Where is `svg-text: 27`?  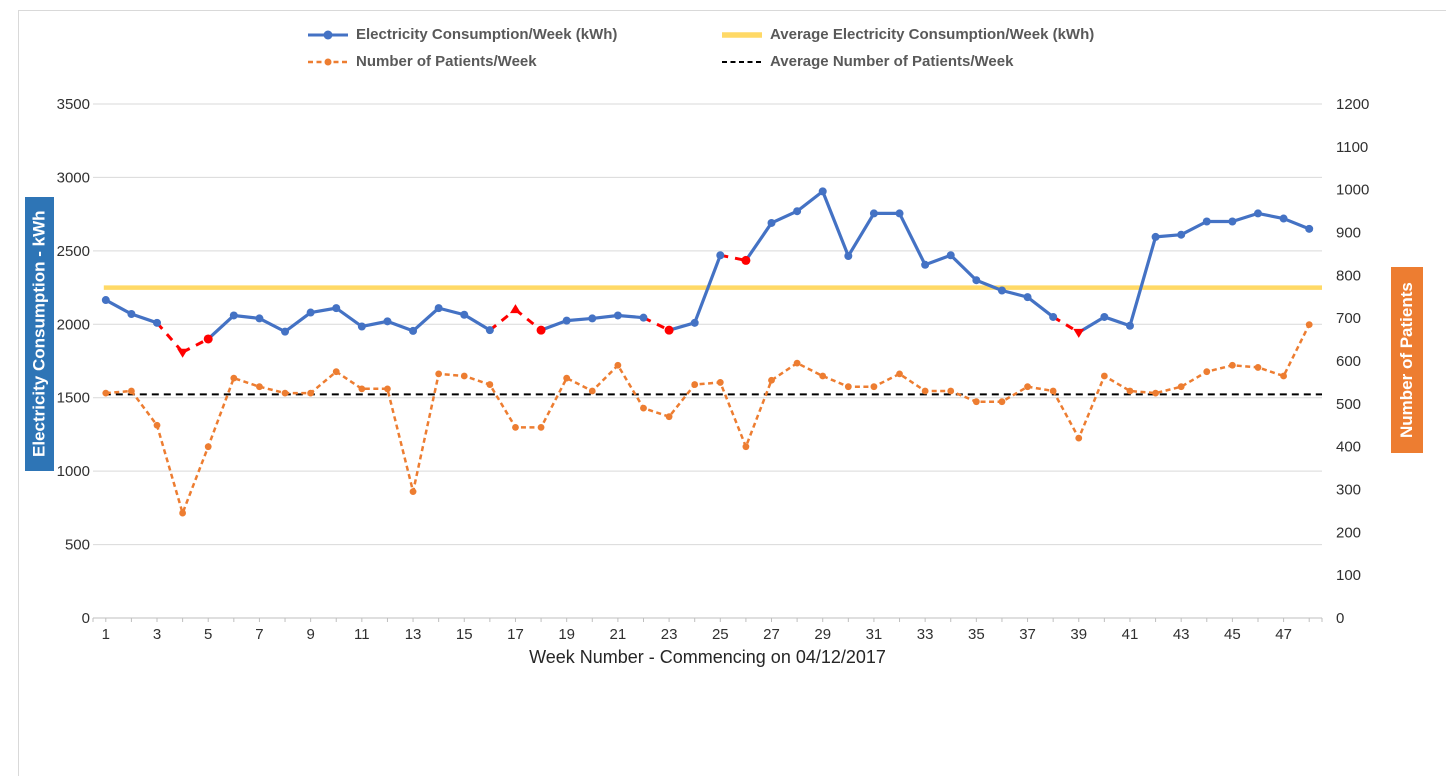 svg-text: 27 is located at coordinates (771, 634).